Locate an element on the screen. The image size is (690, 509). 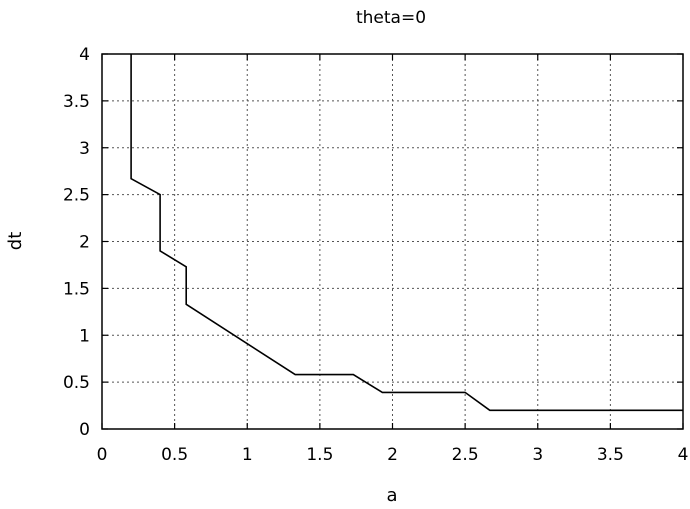
x-tick-label: 2 is located at coordinates (392, 455).